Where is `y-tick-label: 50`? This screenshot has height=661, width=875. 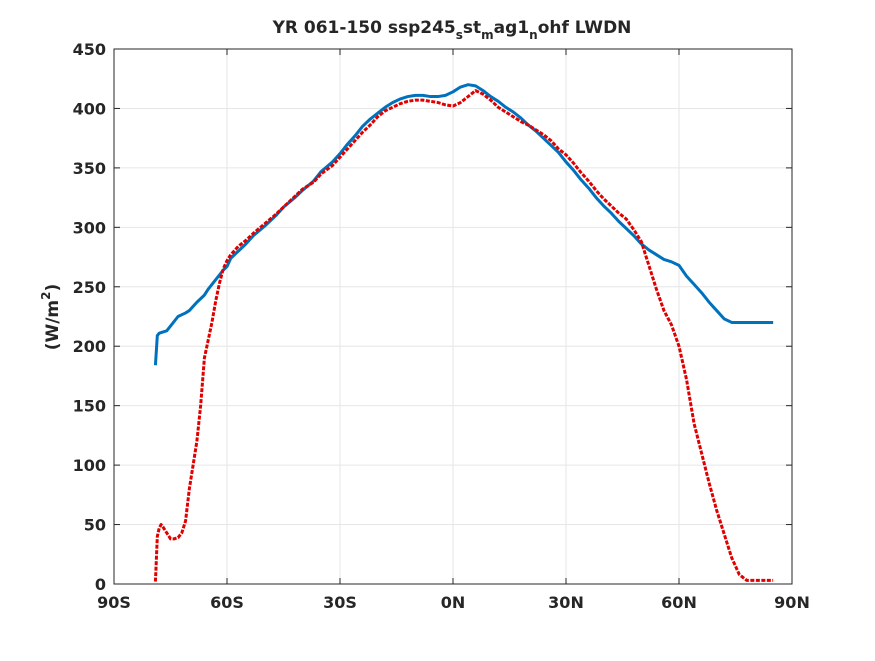 y-tick-label: 50 is located at coordinates (95, 525).